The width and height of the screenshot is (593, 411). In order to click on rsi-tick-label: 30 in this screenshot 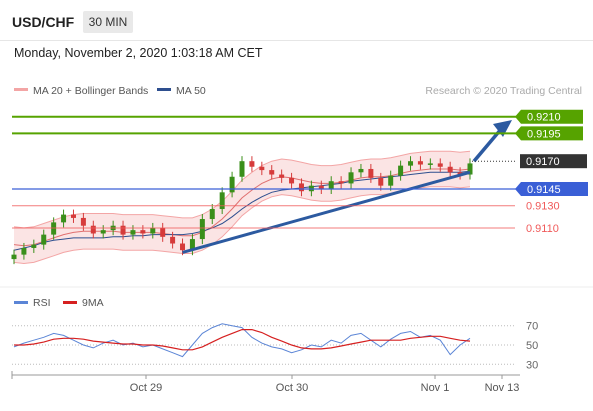, I will do `click(532, 365)`.